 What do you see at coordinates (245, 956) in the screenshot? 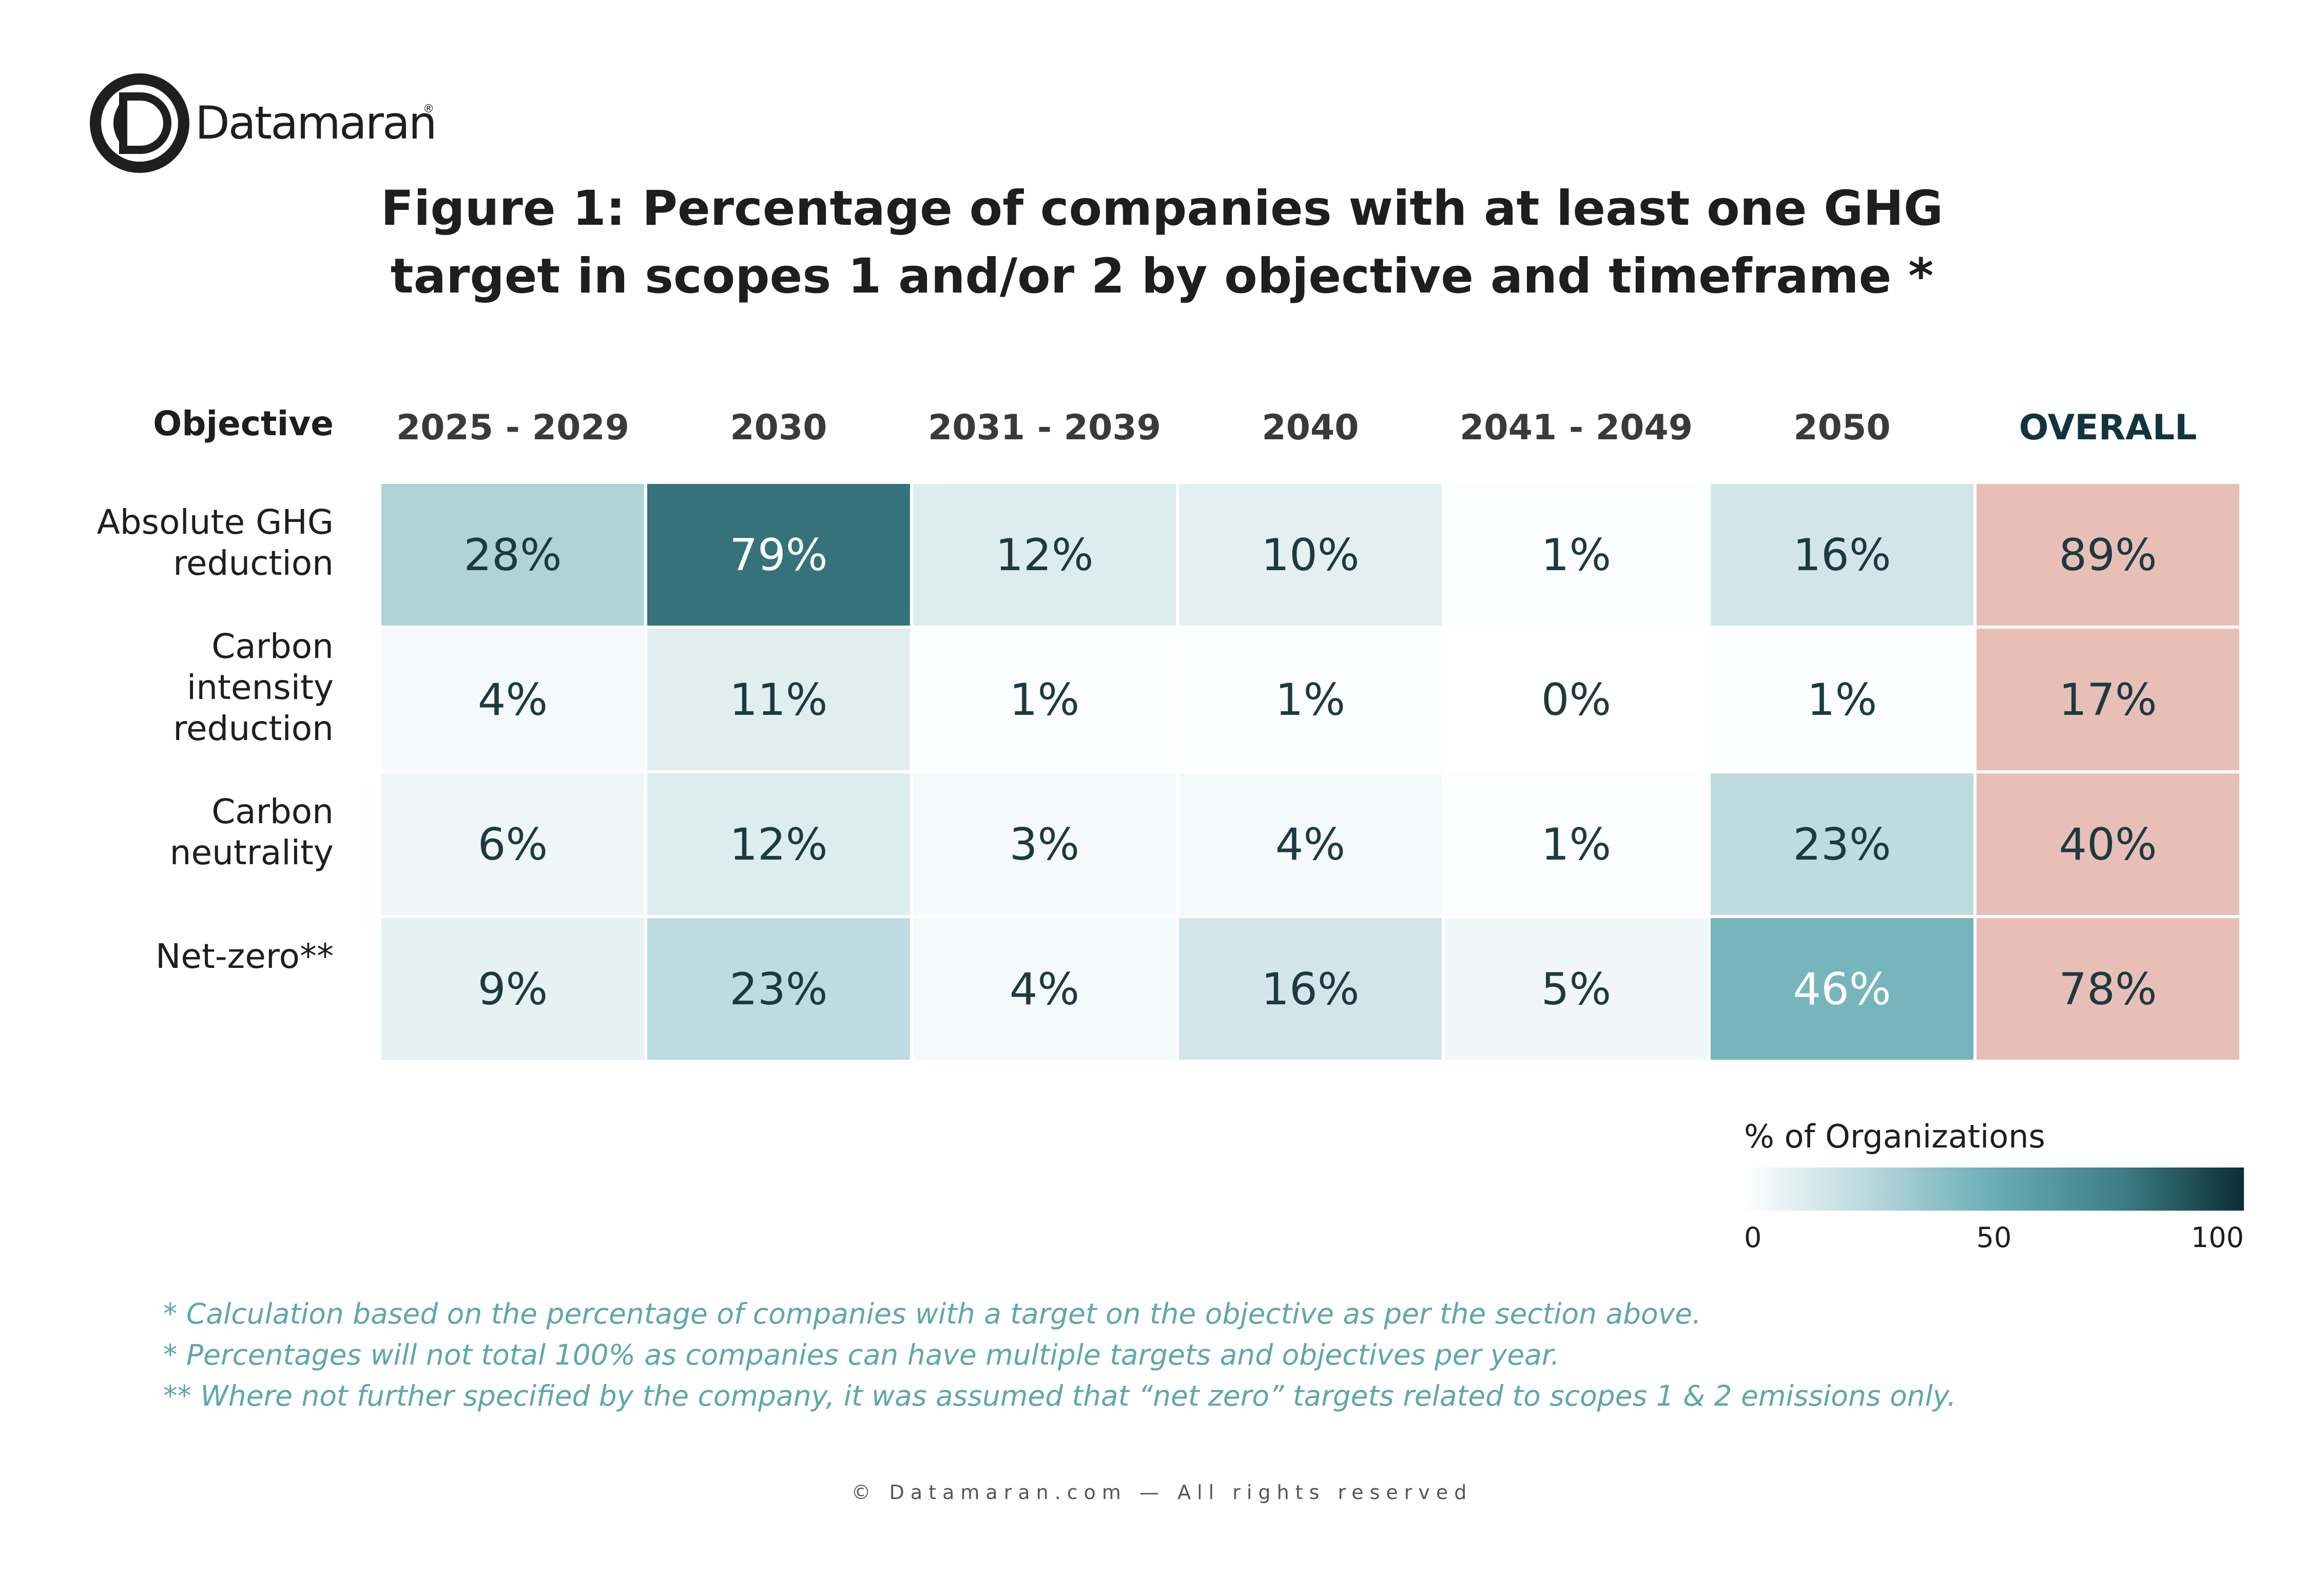
I see `row-label: Net-zero**` at bounding box center [245, 956].